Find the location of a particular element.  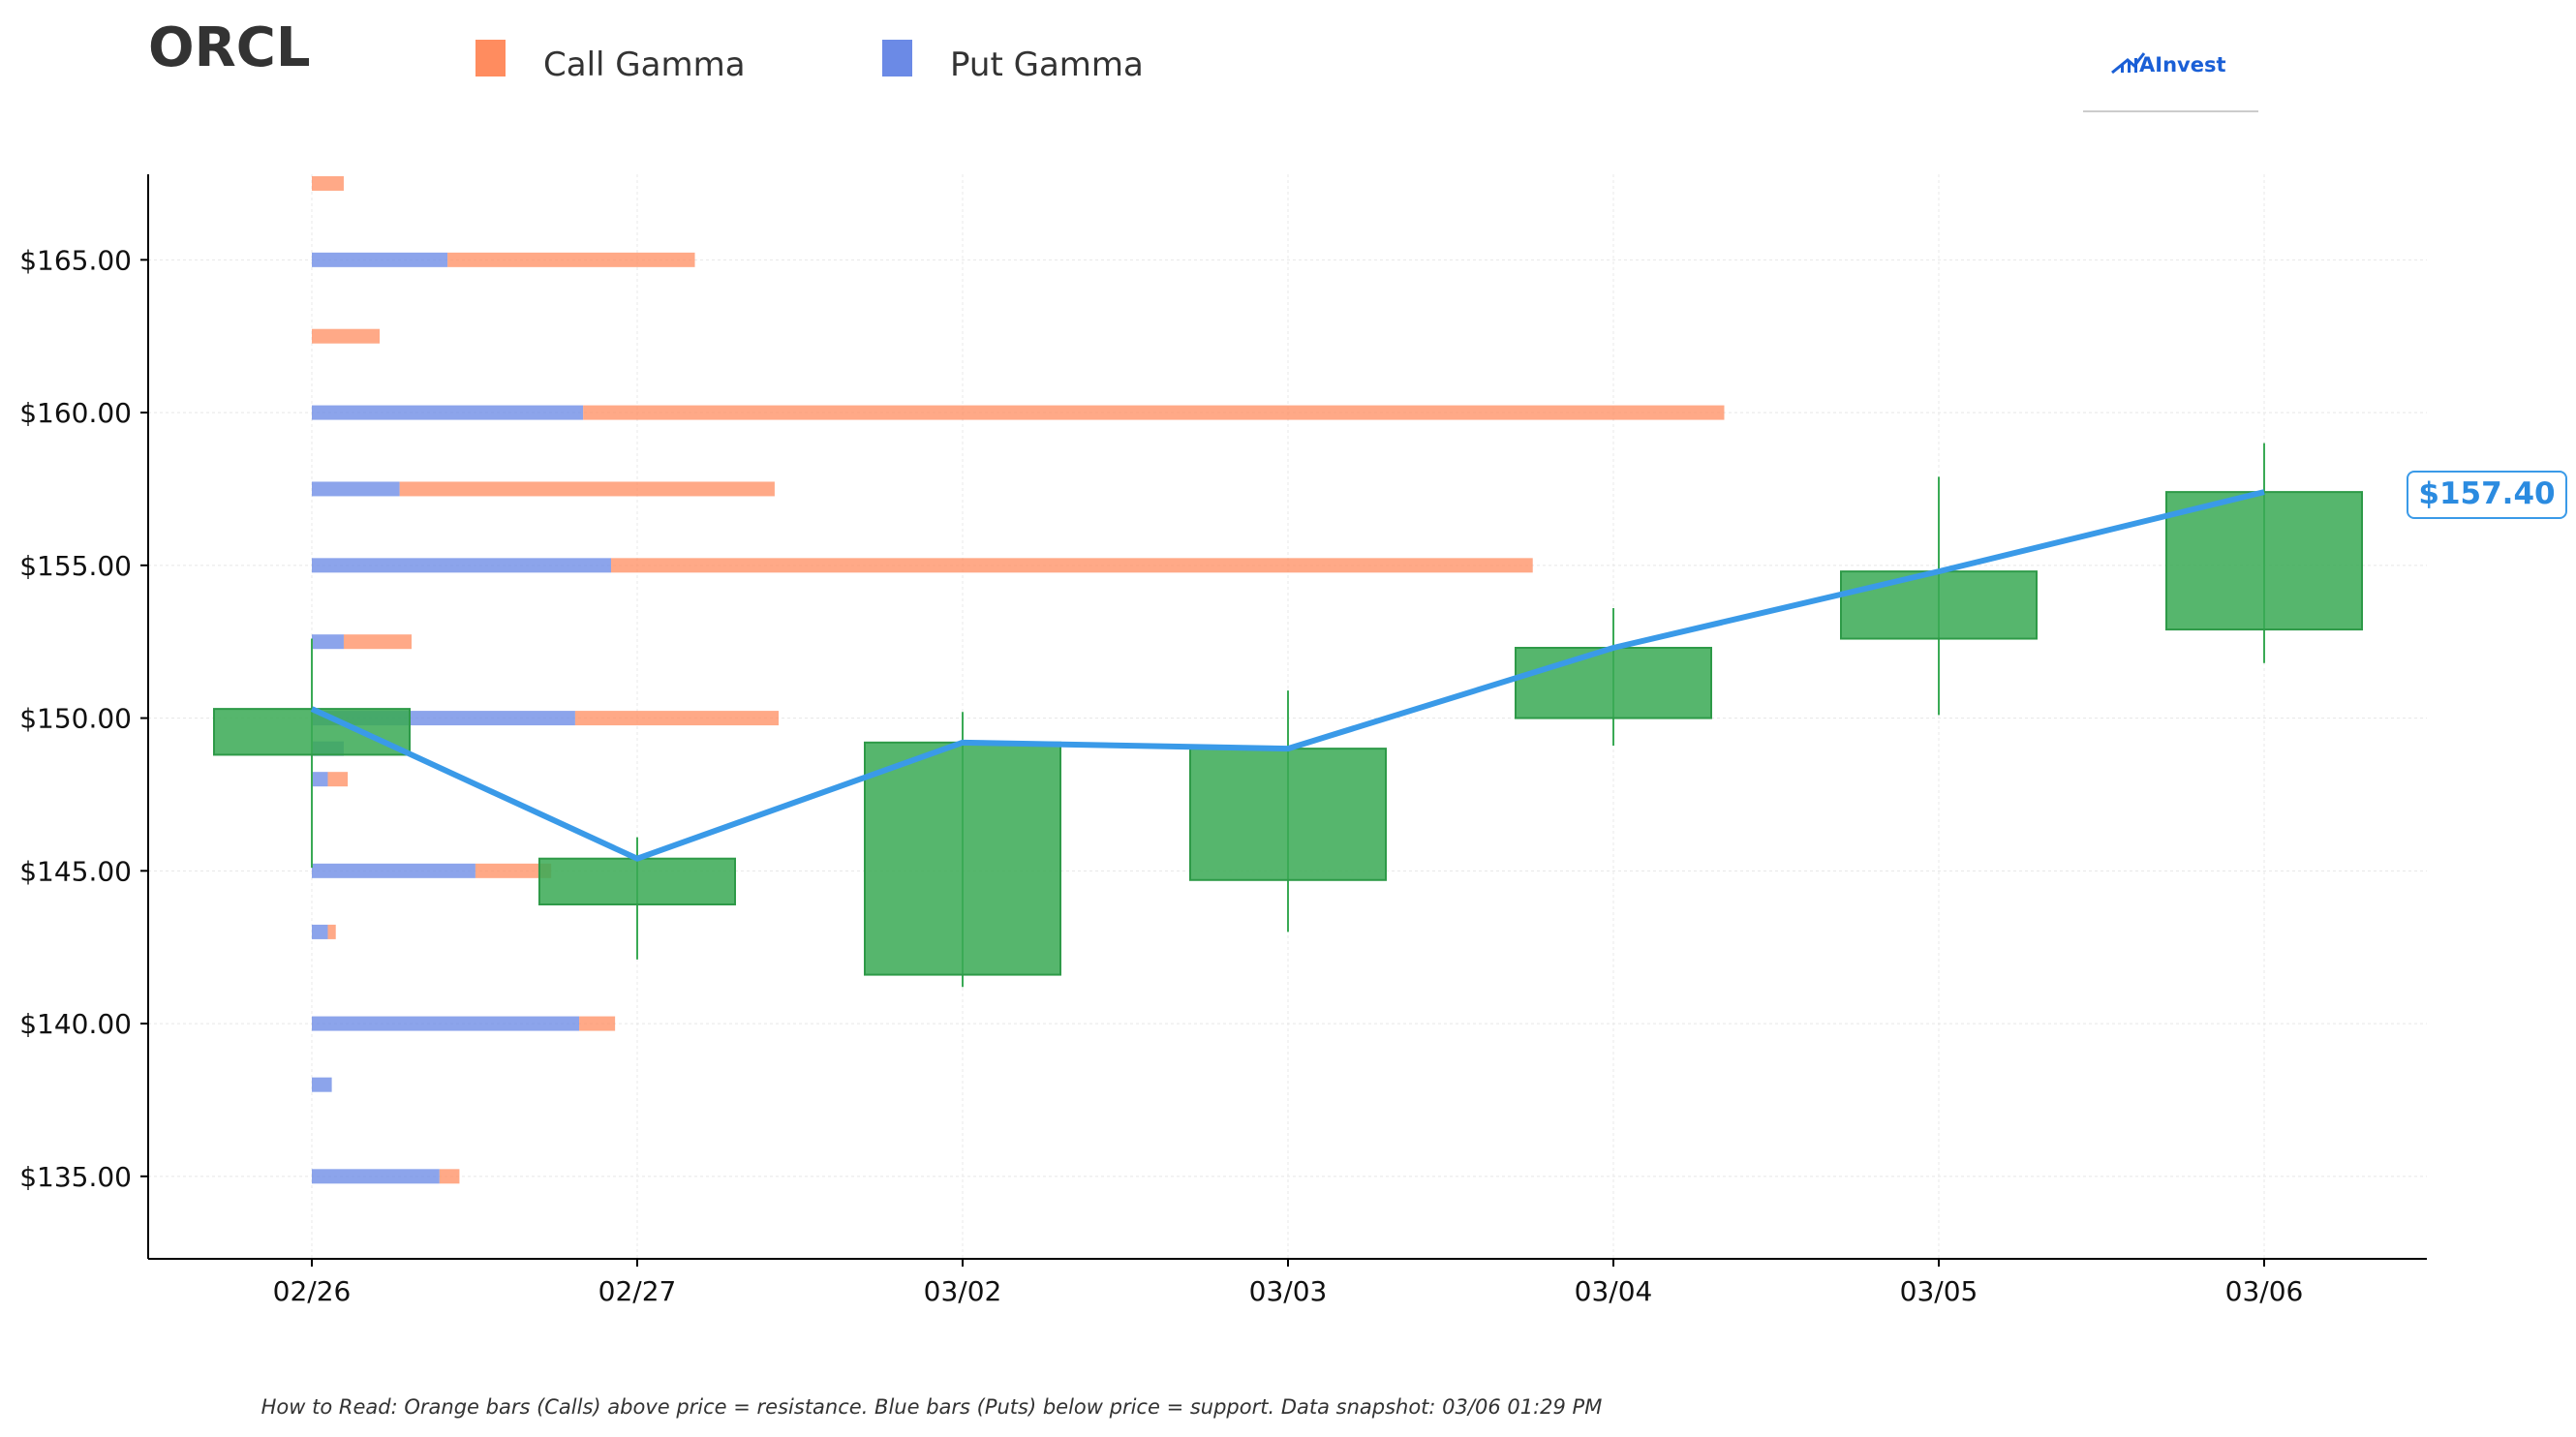

logo-chart-icon is located at coordinates (2128, 64).